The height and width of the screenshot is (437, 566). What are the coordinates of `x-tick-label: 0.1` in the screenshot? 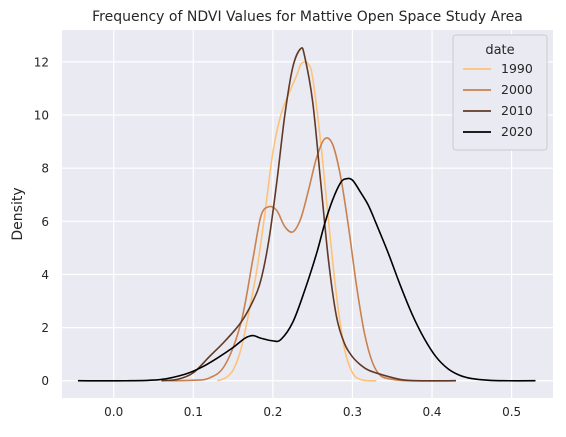 It's located at (193, 412).